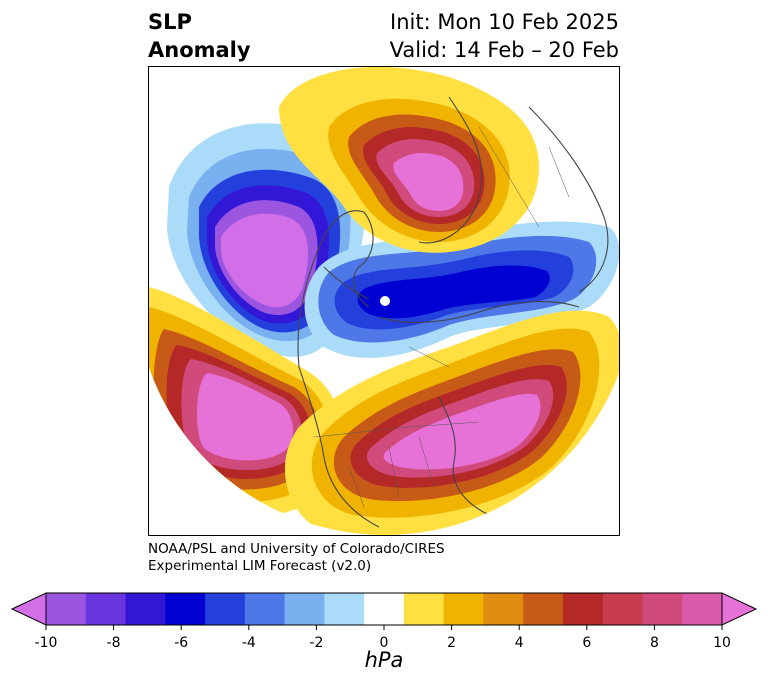 The width and height of the screenshot is (768, 686). What do you see at coordinates (461, 289) in the screenshot?
I see `arctic-low-anomaly` at bounding box center [461, 289].